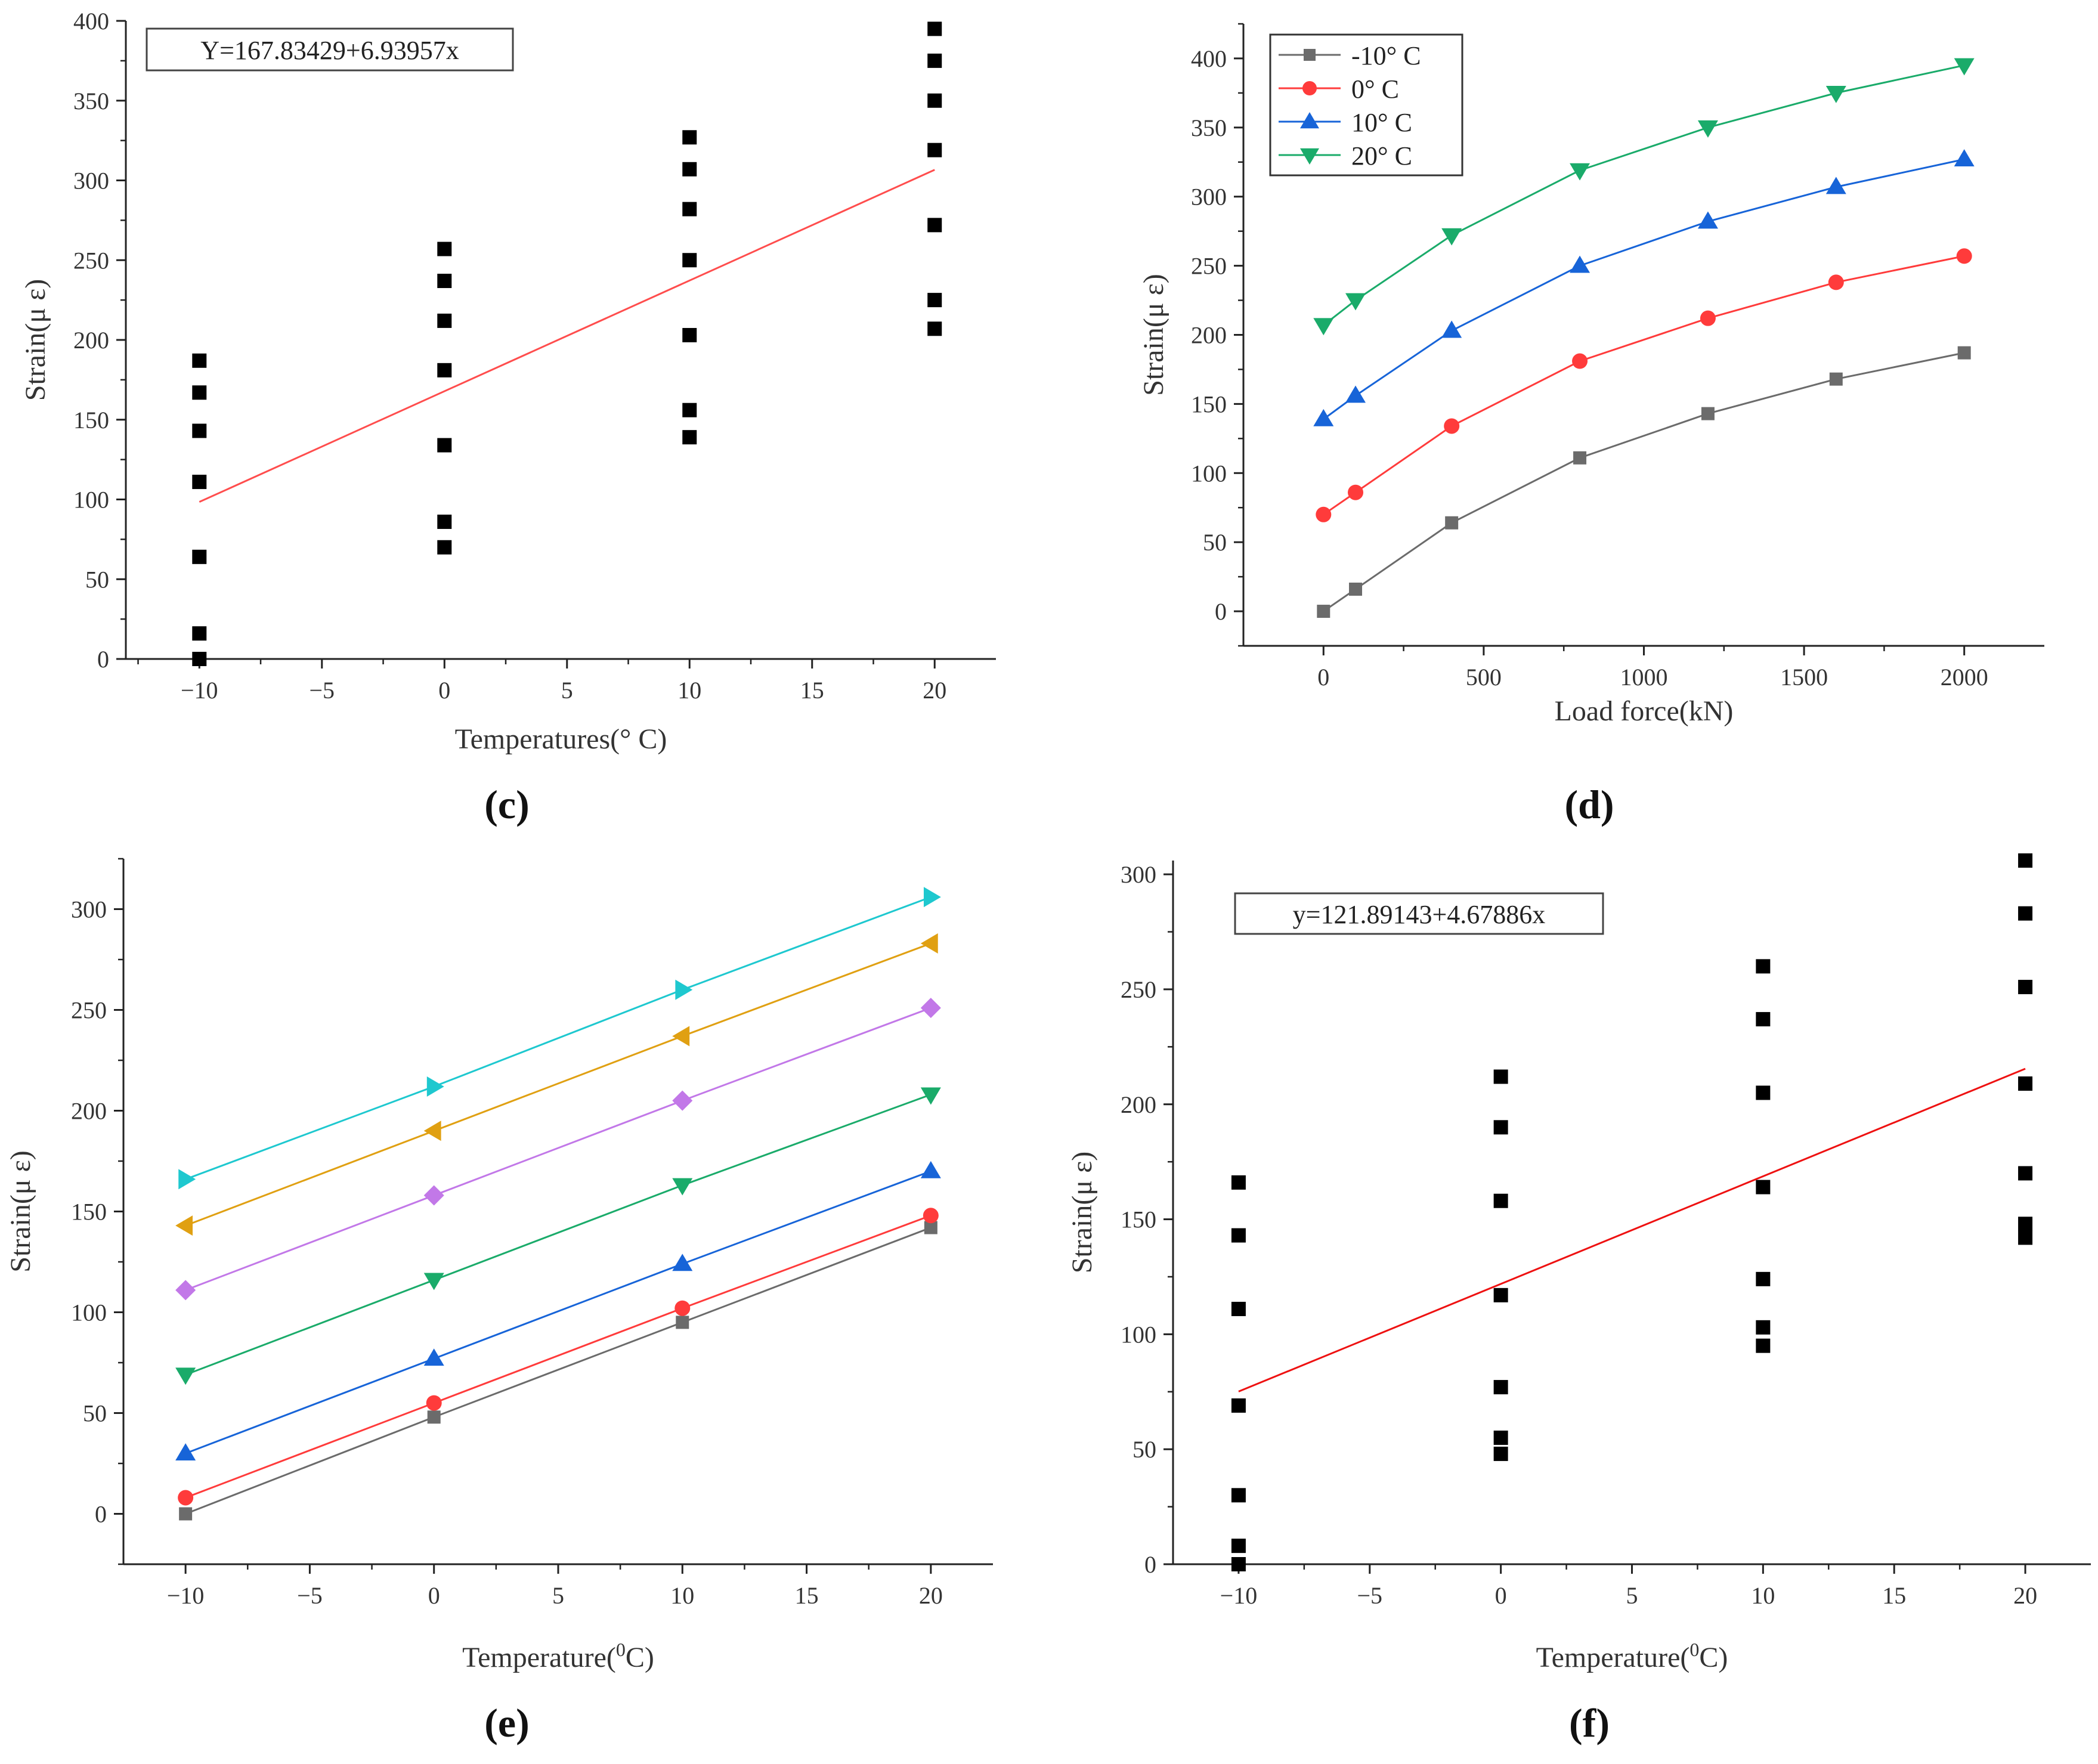  What do you see at coordinates (1632, 1229) in the screenshot?
I see `regression-line` at bounding box center [1632, 1229].